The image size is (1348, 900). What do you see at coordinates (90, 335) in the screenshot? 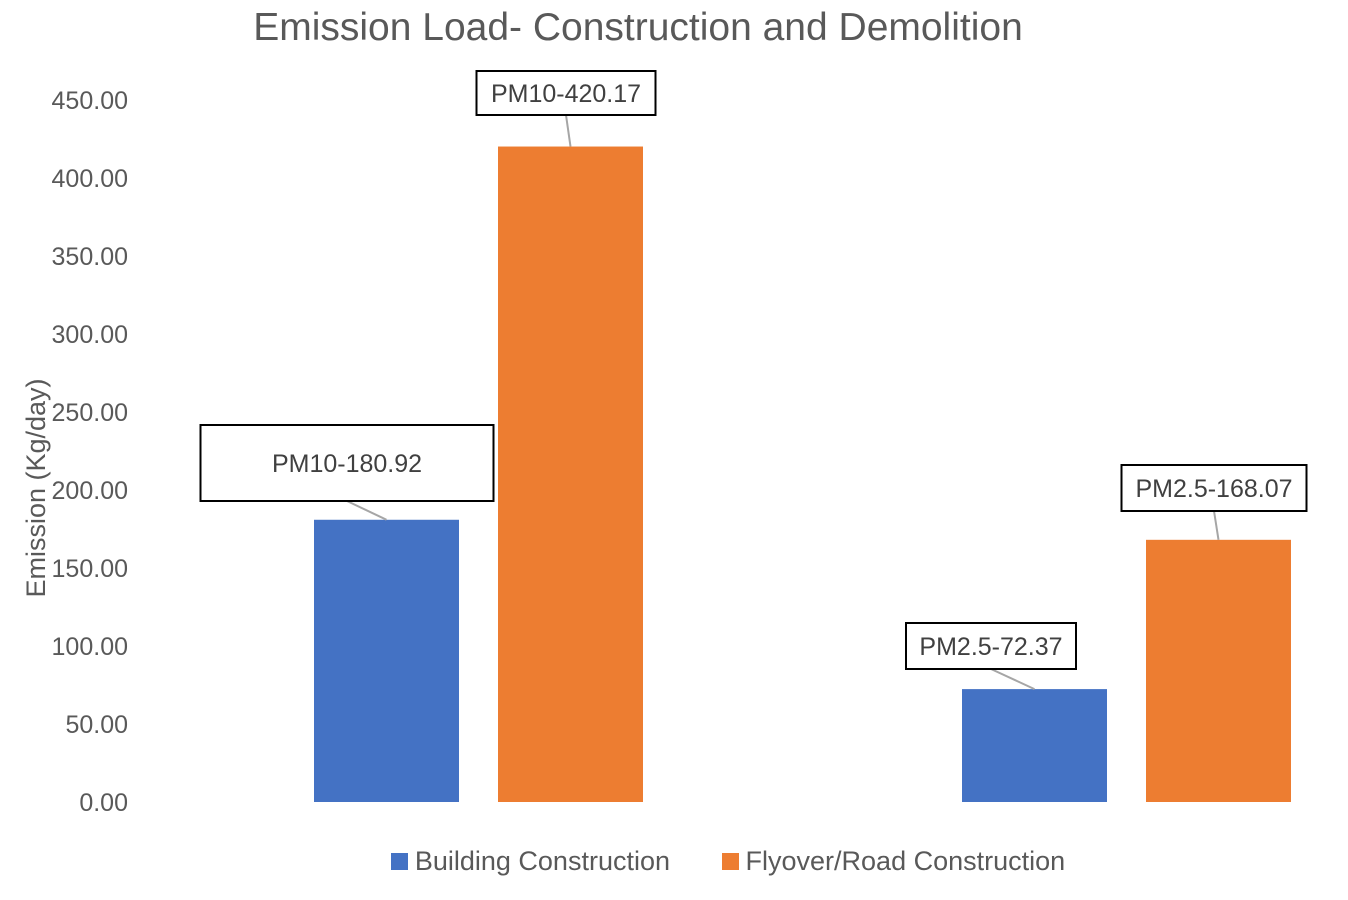
I see `y-tick-label: 300.00` at bounding box center [90, 335].